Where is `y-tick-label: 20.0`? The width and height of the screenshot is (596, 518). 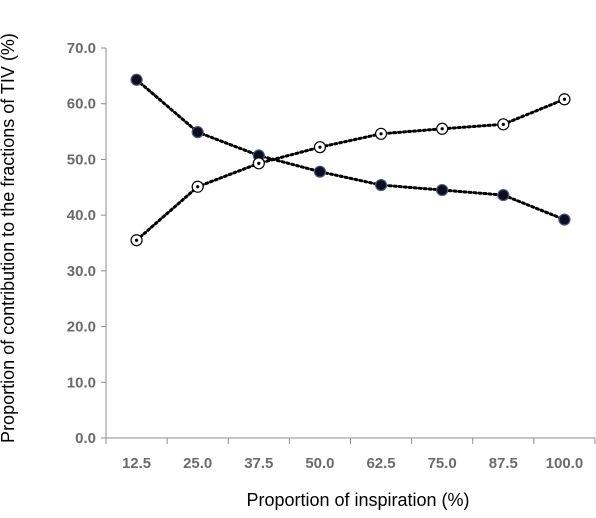 y-tick-label: 20.0 is located at coordinates (81, 327).